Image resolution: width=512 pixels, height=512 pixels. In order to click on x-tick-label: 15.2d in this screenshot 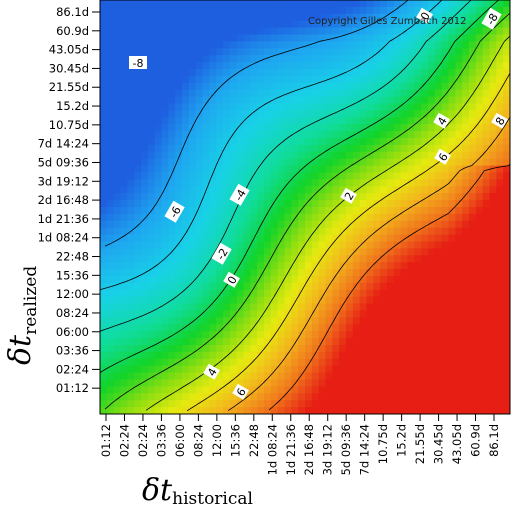, I will do `click(402, 440)`.